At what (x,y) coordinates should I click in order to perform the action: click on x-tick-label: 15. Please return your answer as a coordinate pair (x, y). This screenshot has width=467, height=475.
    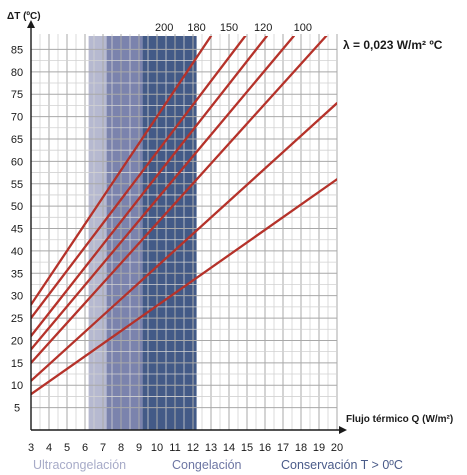
    Looking at the image, I should click on (247, 448).